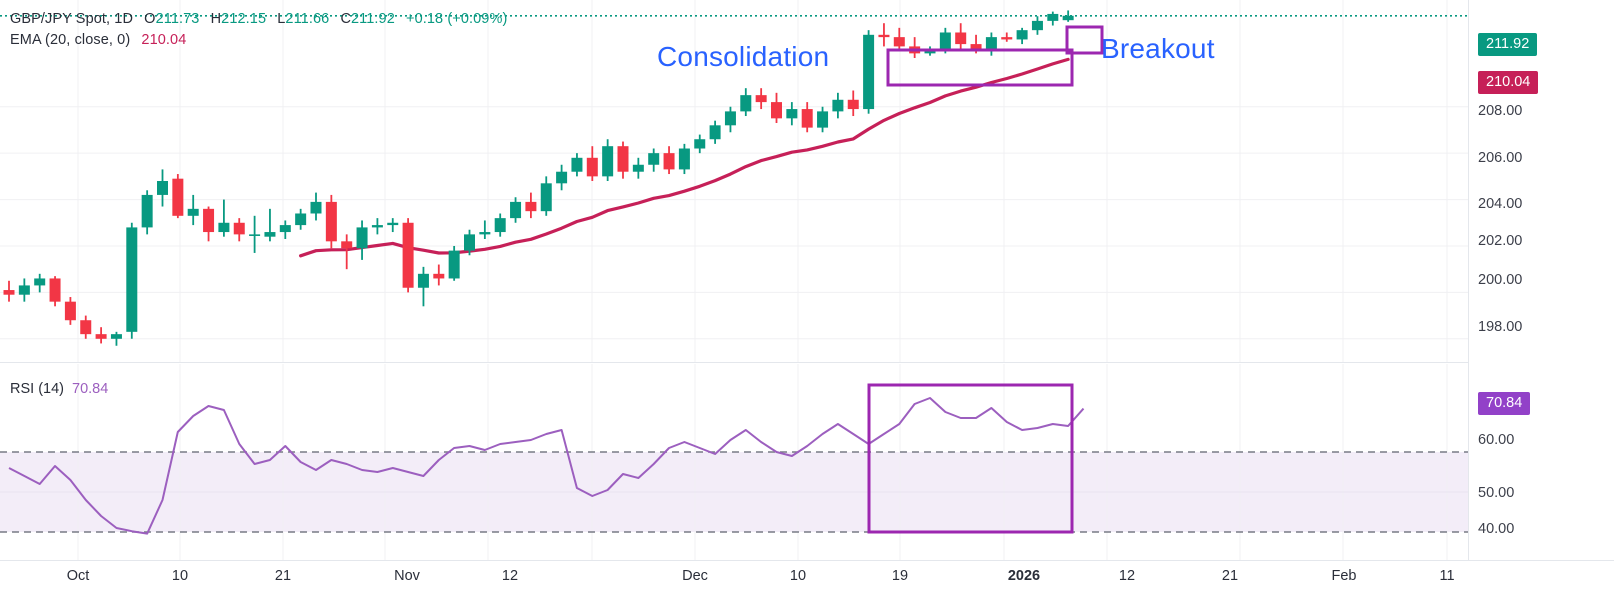 This screenshot has height=612, width=1614. I want to click on time-axis-tick: Nov, so click(407, 576).